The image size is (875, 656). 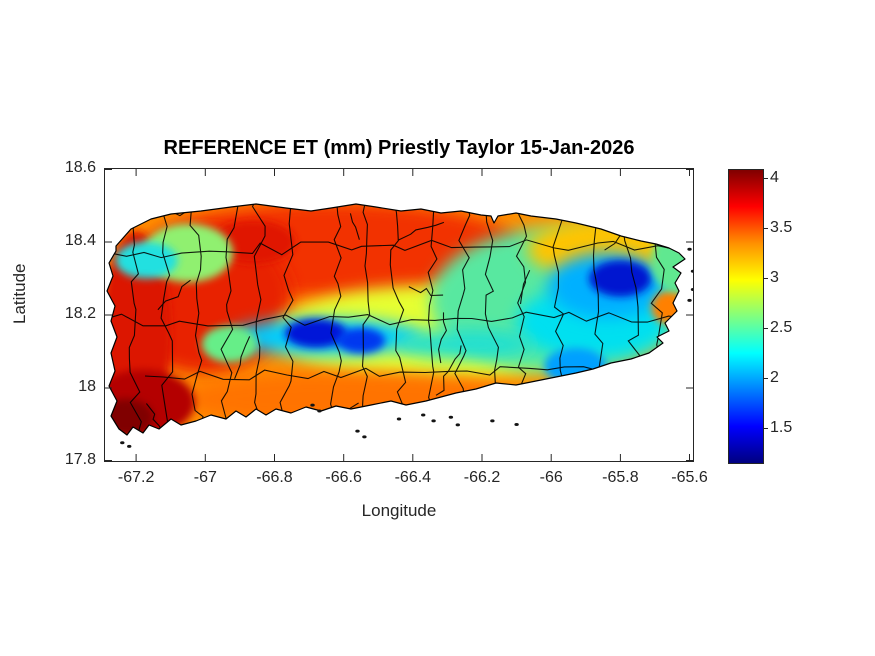 I want to click on x-tick-label: -65.6, so click(x=689, y=477).